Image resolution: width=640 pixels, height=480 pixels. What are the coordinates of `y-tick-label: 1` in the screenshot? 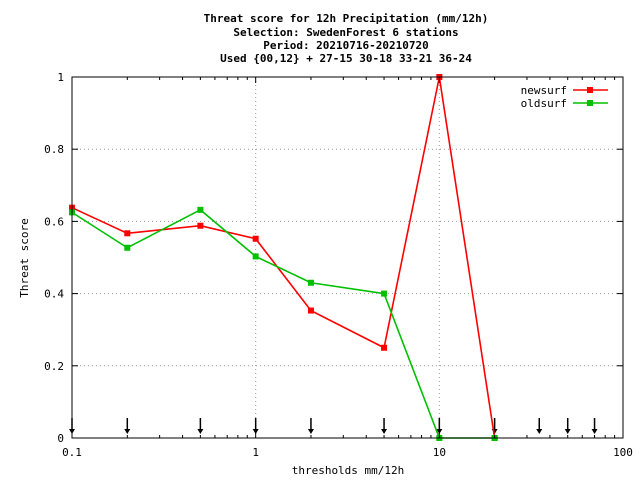 It's located at (60, 77).